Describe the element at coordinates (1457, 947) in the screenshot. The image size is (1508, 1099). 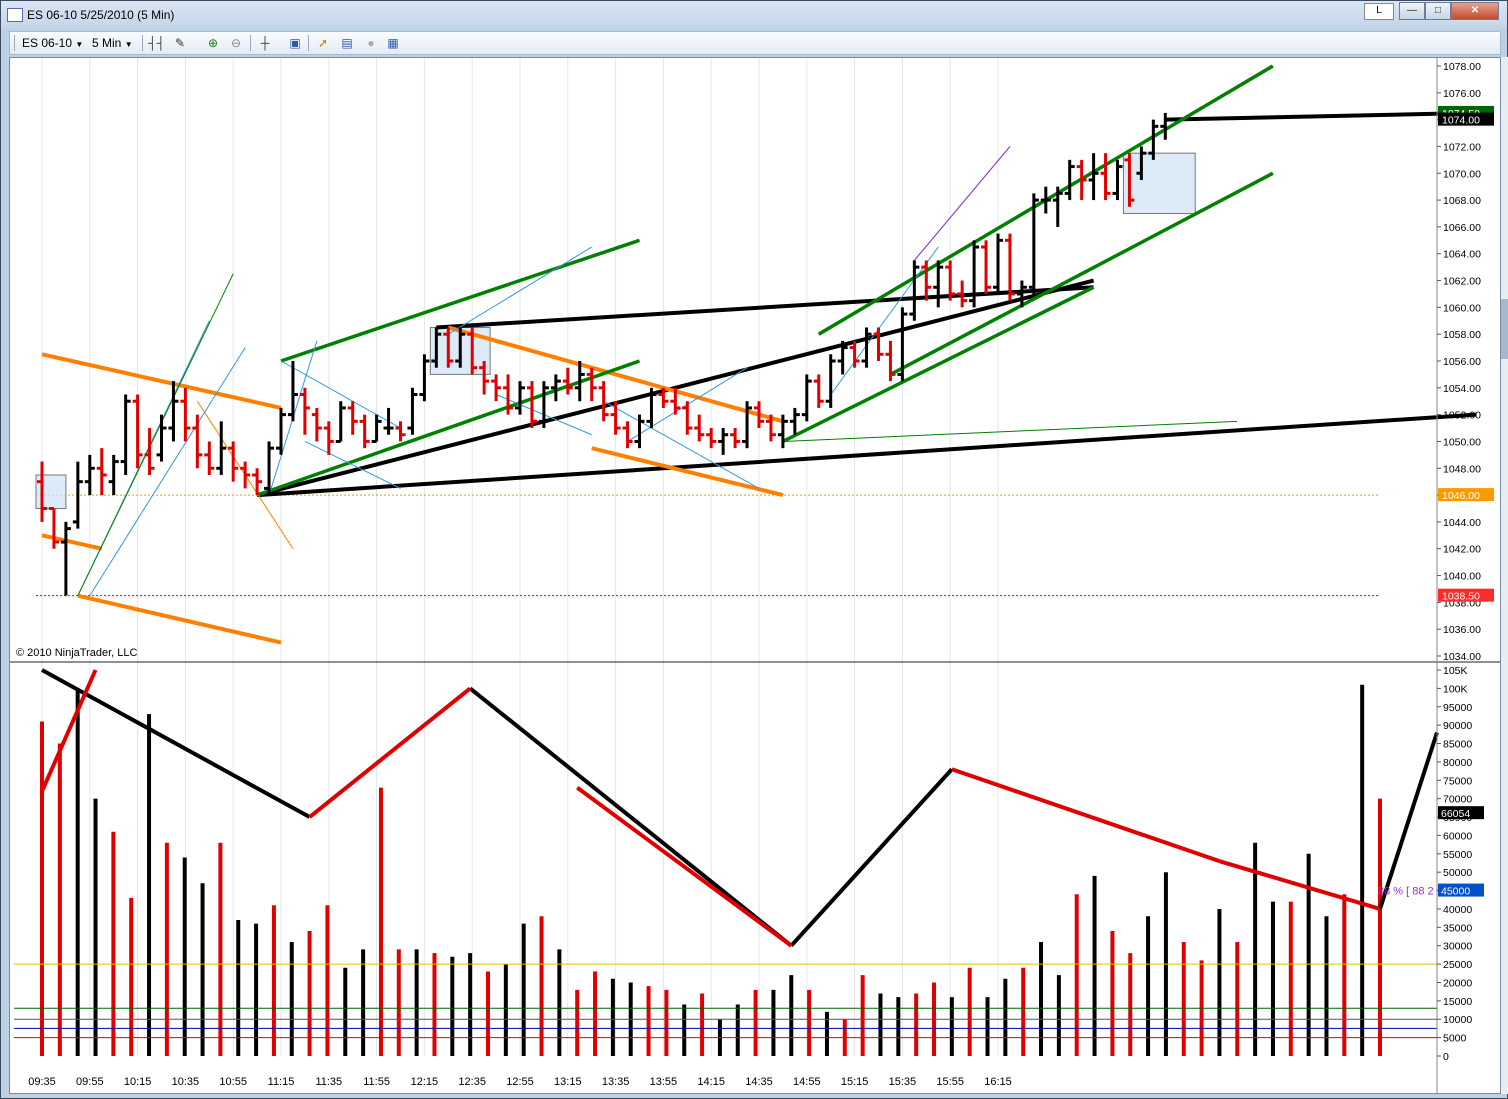
I see `volume-tick-label: 30000` at that location.